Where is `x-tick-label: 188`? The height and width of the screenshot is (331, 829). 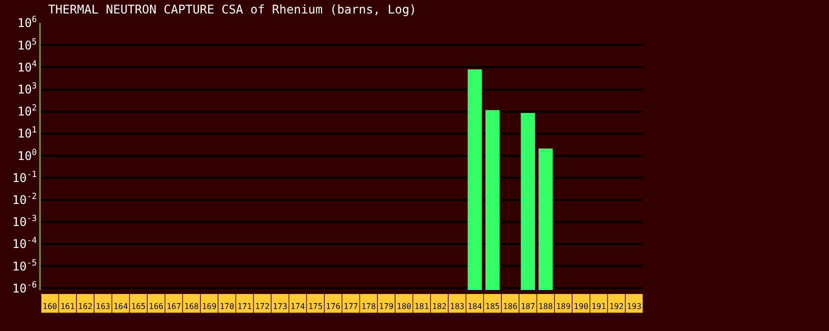
x-tick-label: 188 is located at coordinates (546, 306).